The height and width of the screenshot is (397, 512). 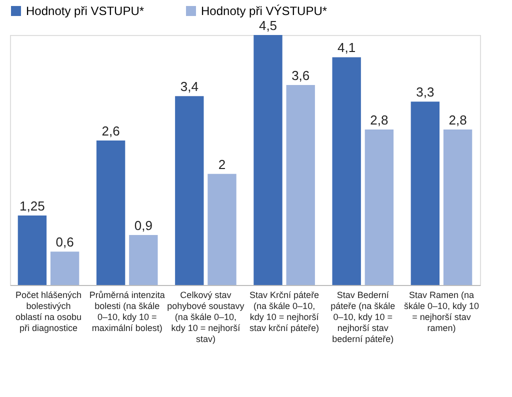 I want to click on legend-label: Hodnoty při VSTUPU*, so click(x=85, y=11).